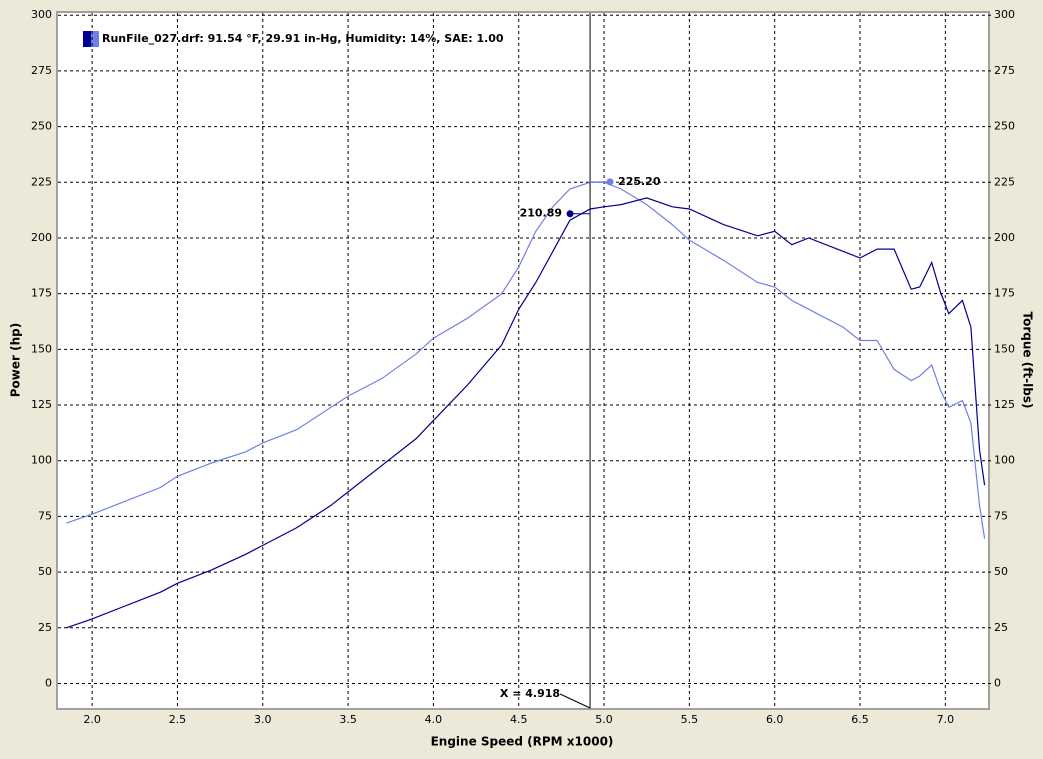 The image size is (1043, 759). I want to click on y-tick-label: 175, so click(41, 293).